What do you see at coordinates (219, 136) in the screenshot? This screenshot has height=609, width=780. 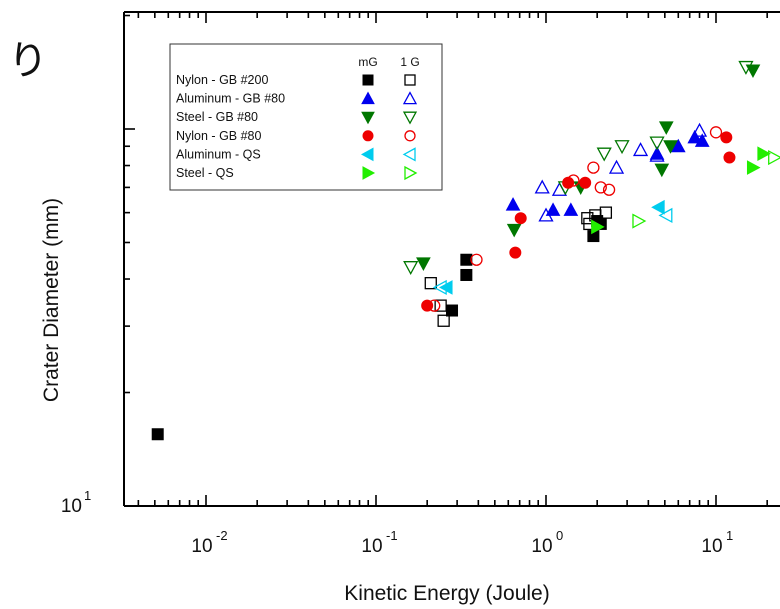 I see `legend-entry-label: Nylon - GB #80` at bounding box center [219, 136].